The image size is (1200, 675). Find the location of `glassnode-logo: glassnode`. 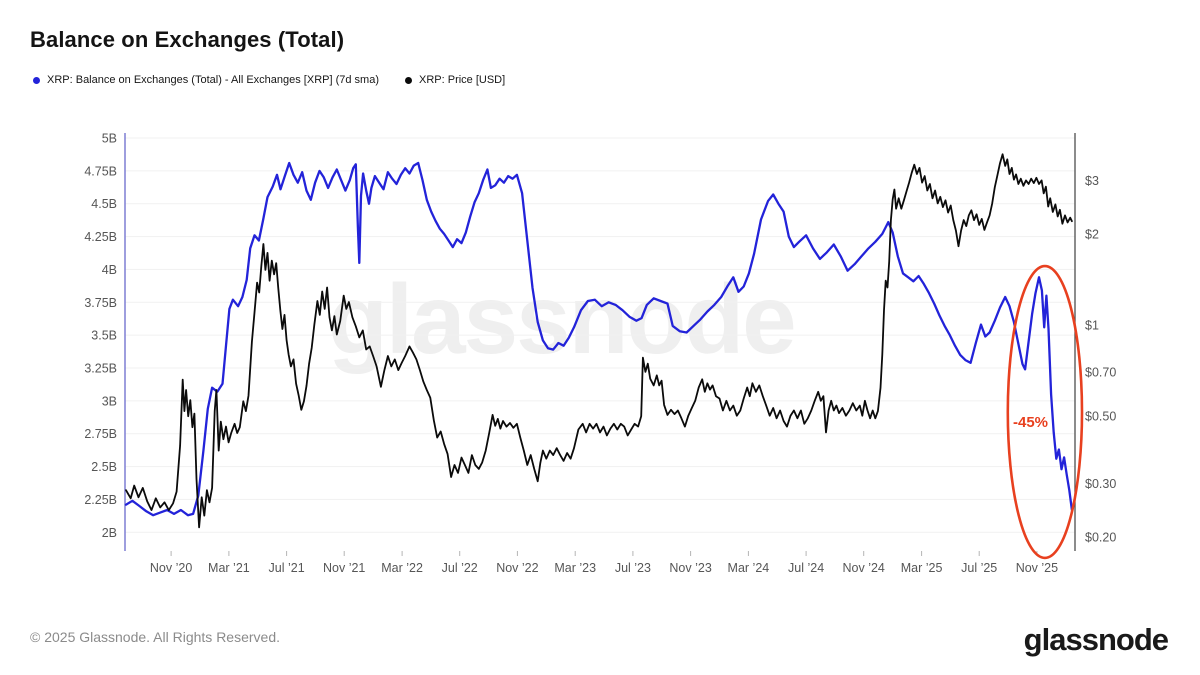

glassnode-logo: glassnode is located at coordinates (1096, 639).